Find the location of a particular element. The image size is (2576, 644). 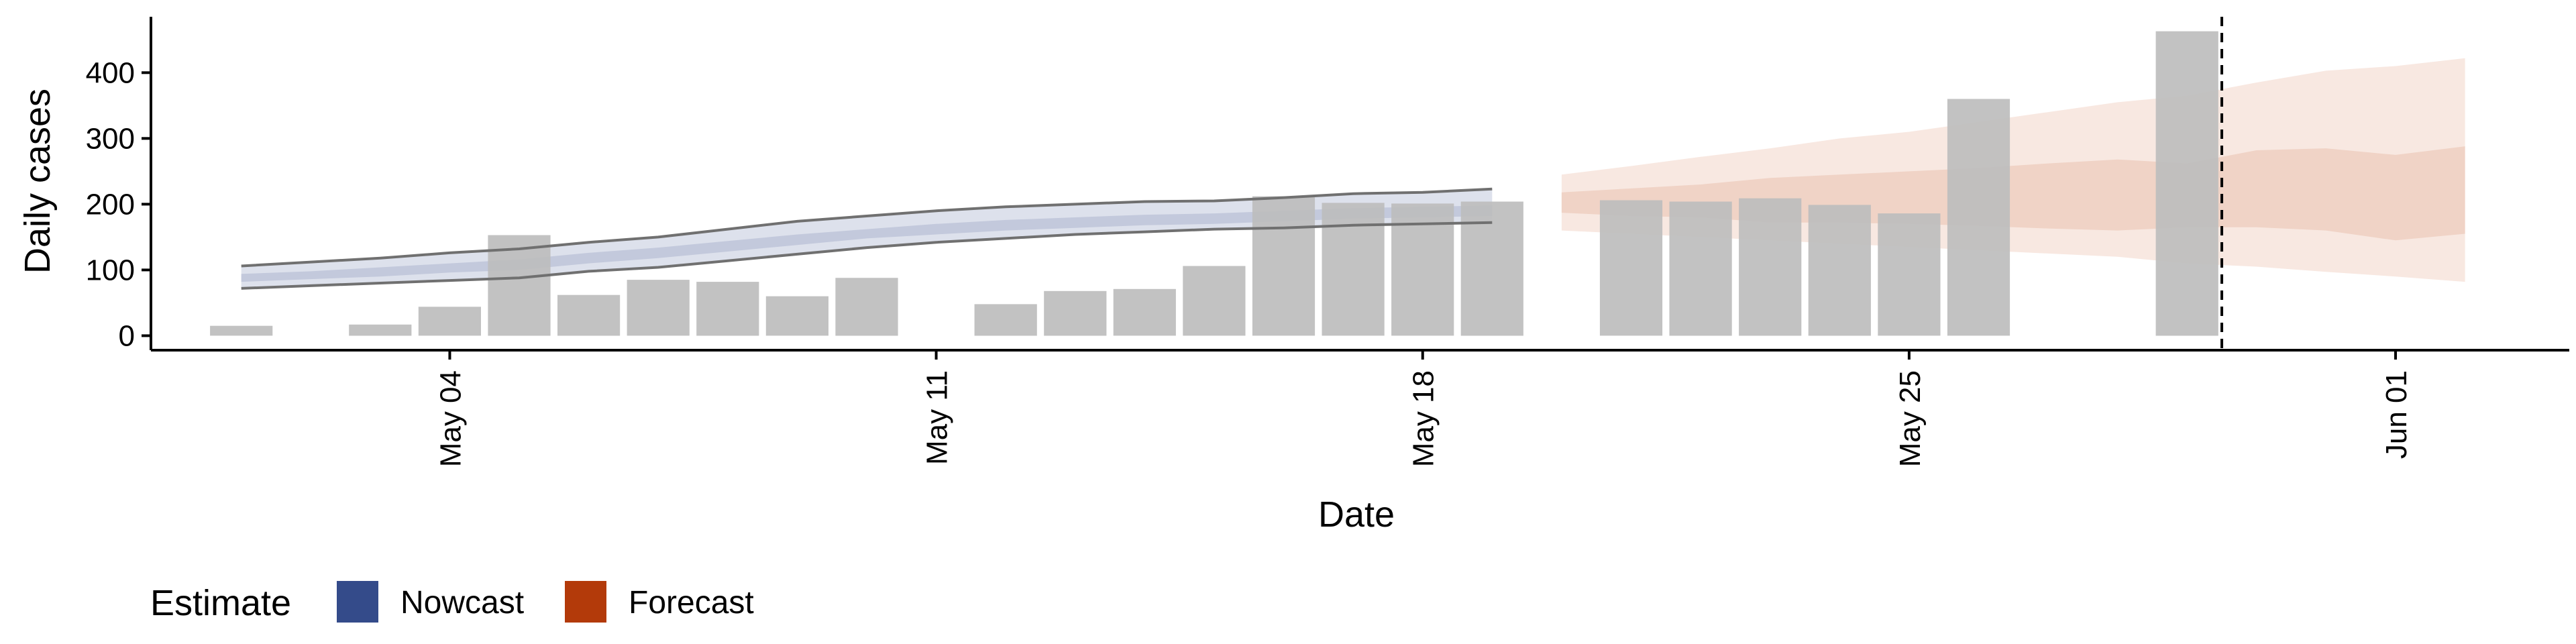

x-tick-labels: May 04 May 11 May 18 May 25 Jun 01 is located at coordinates (1423, 408).